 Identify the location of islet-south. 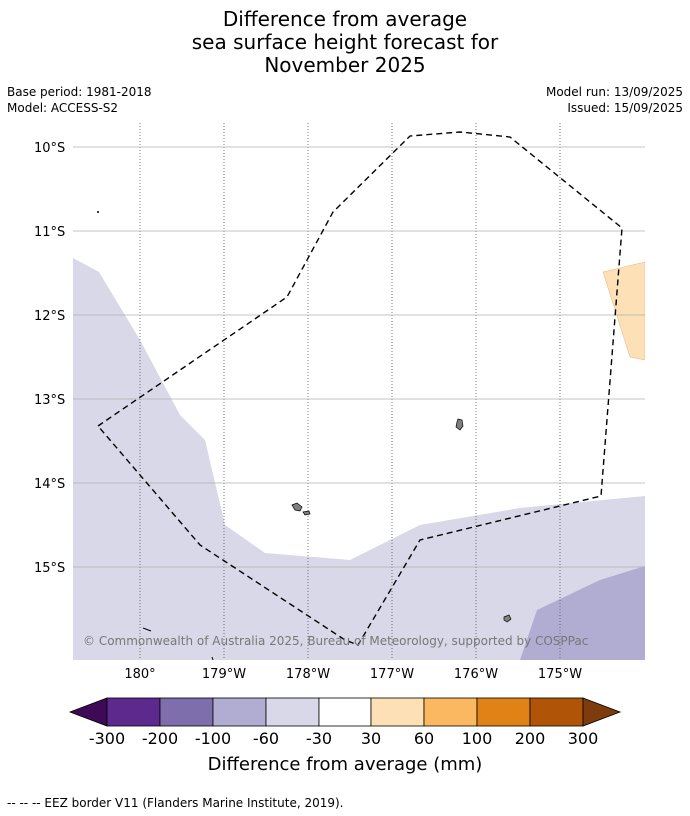
(212, 658).